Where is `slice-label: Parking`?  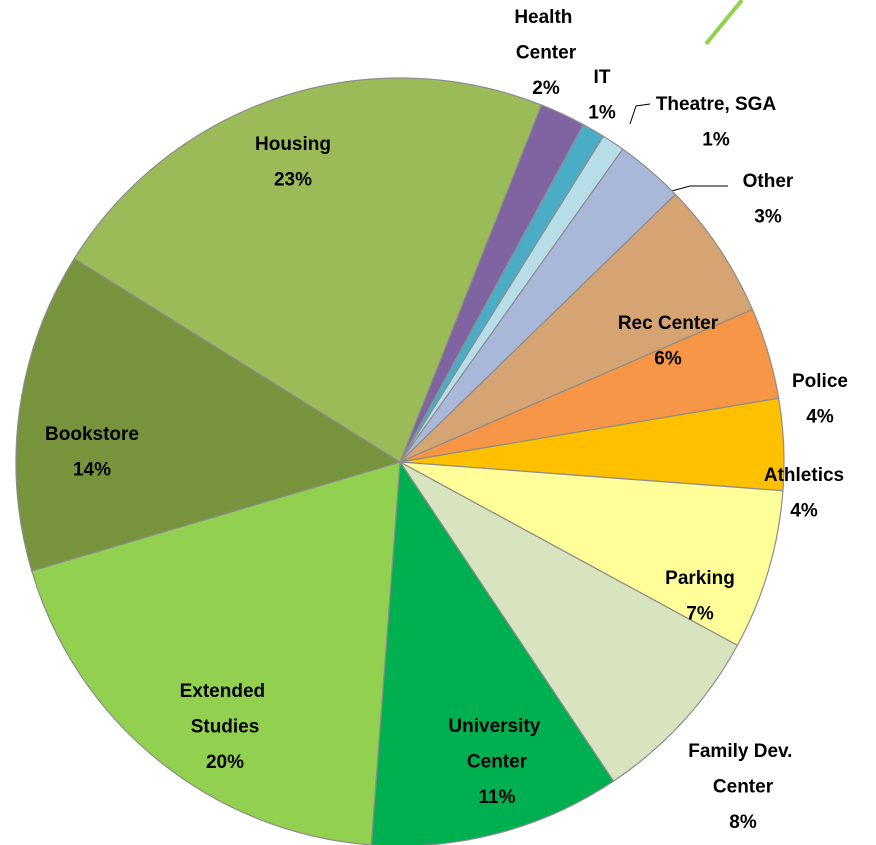
slice-label: Parking is located at coordinates (700, 578).